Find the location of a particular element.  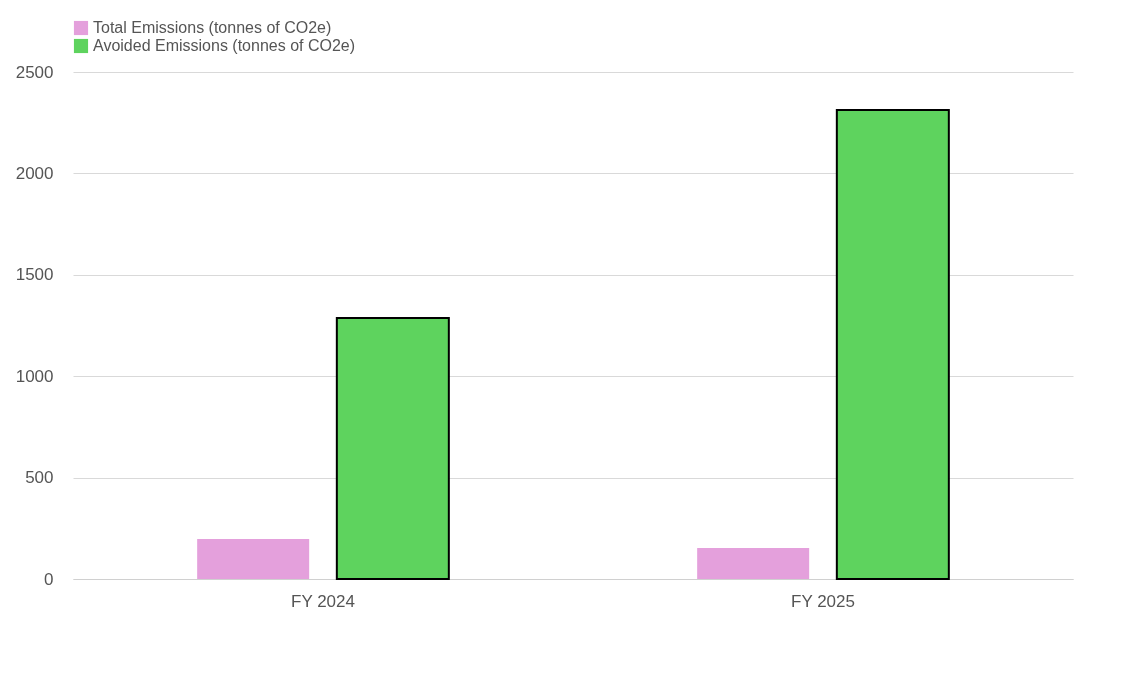

y-tick-label: 0 is located at coordinates (49, 579).